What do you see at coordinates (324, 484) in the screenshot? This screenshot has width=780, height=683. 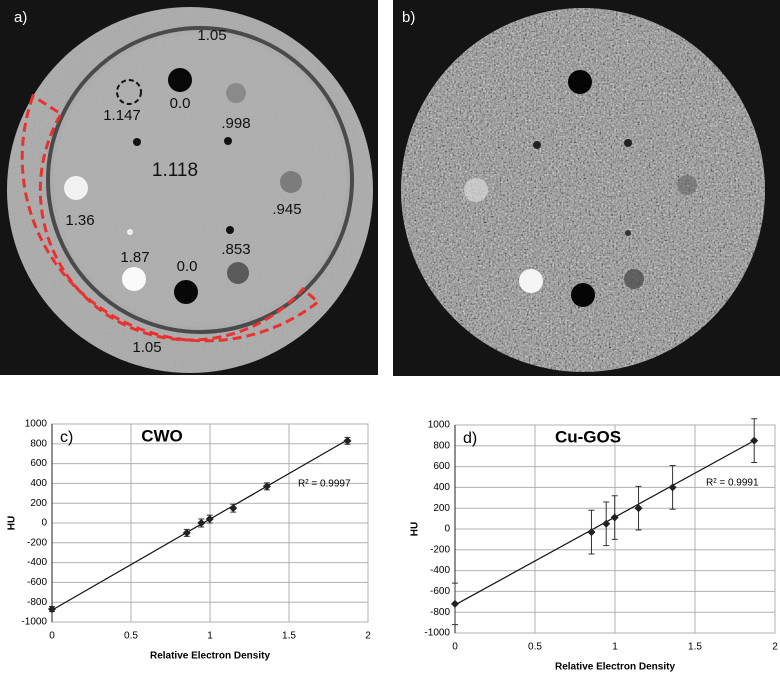 I see `fit-annotation: R² = 0.9997` at bounding box center [324, 484].